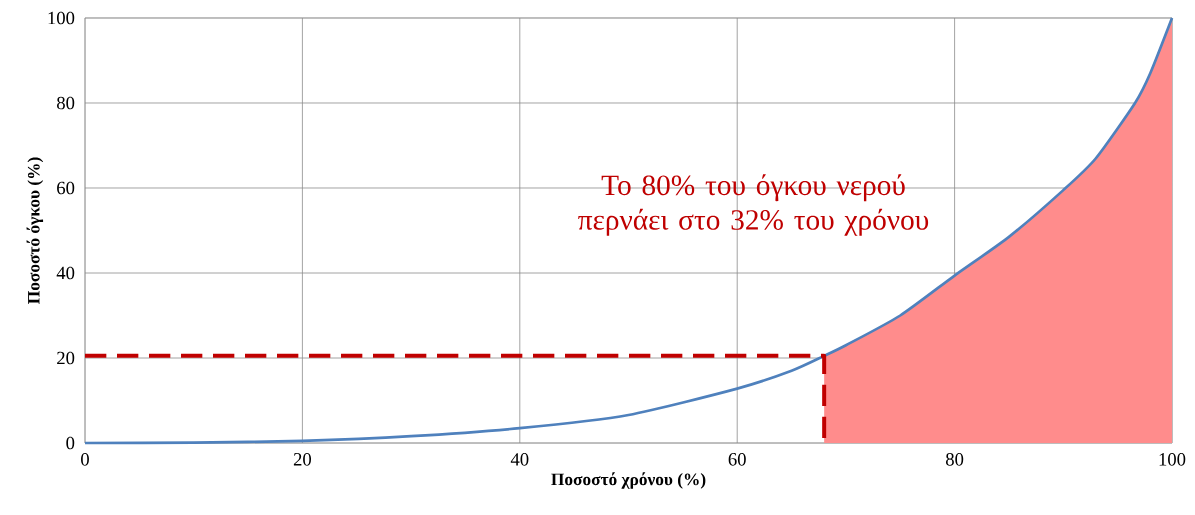 The width and height of the screenshot is (1195, 515). What do you see at coordinates (85, 459) in the screenshot?
I see `x-tick-label: 0` at bounding box center [85, 459].